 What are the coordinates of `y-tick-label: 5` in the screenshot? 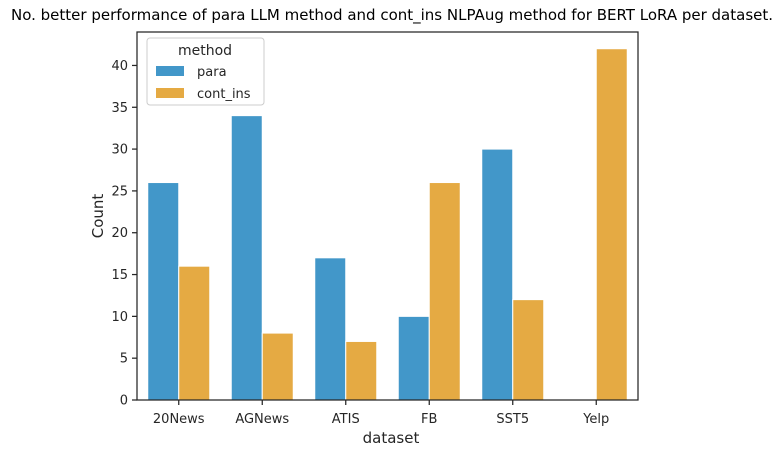 It's located at (124, 359).